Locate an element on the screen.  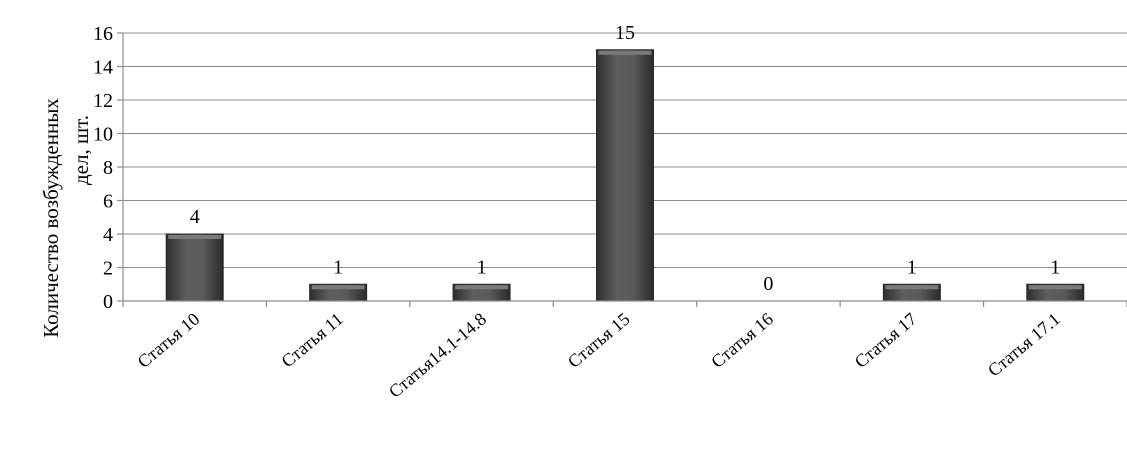
x-tick-label: Статья 11 is located at coordinates (311, 340).